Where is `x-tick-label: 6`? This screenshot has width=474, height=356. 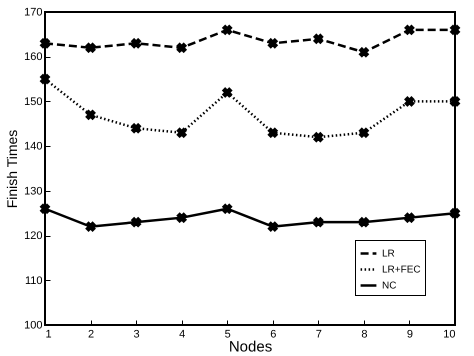
x-tick-label: 6 is located at coordinates (273, 334).